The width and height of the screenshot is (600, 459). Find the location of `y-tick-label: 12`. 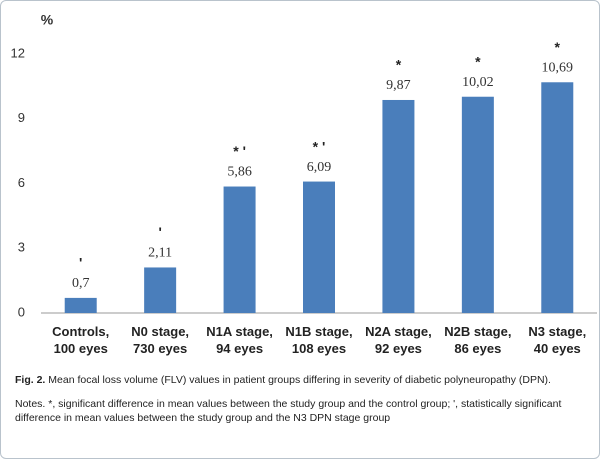

y-tick-label: 12 is located at coordinates (18, 52).